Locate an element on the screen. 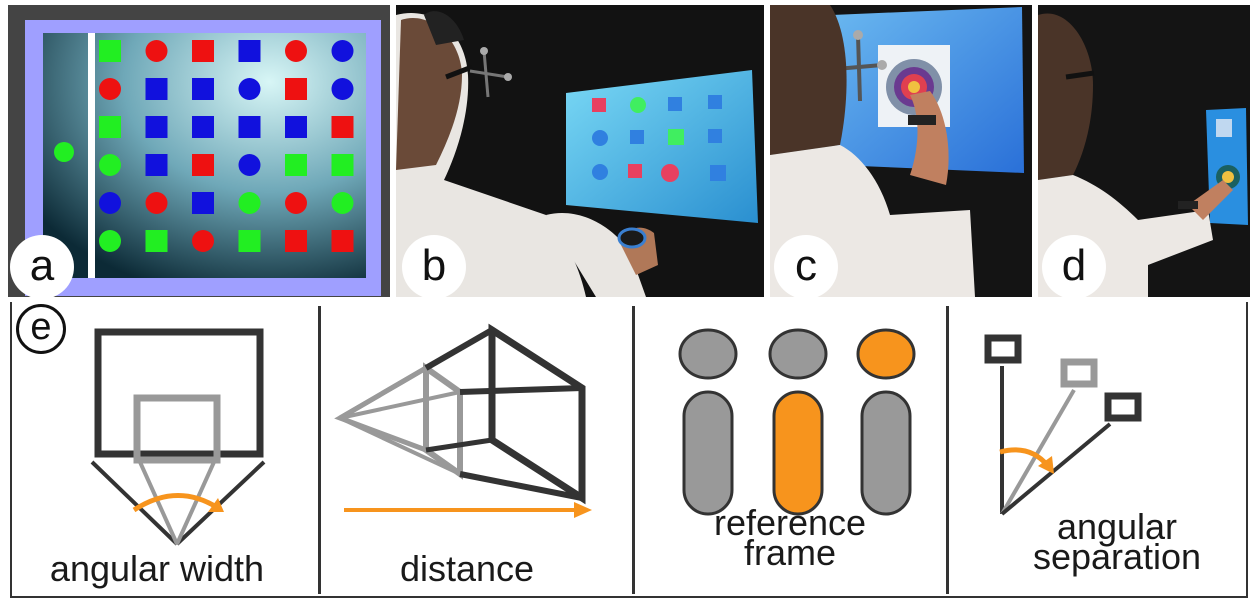 The height and width of the screenshot is (602, 1253). large-display-outline is located at coordinates (179, 393).